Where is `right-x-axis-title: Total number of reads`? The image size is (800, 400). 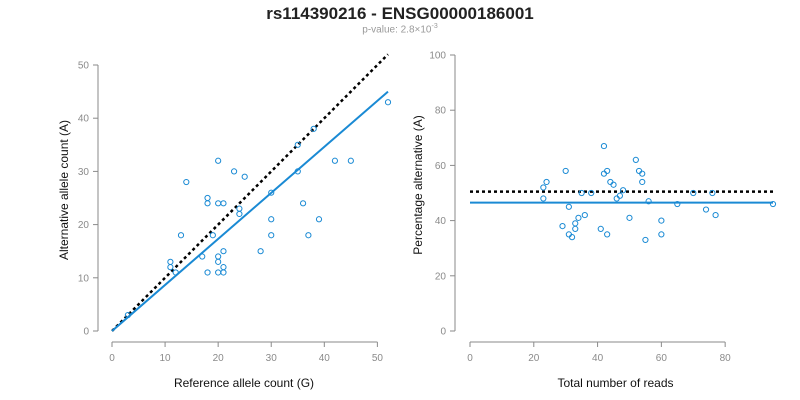 right-x-axis-title: Total number of reads is located at coordinates (615, 383).